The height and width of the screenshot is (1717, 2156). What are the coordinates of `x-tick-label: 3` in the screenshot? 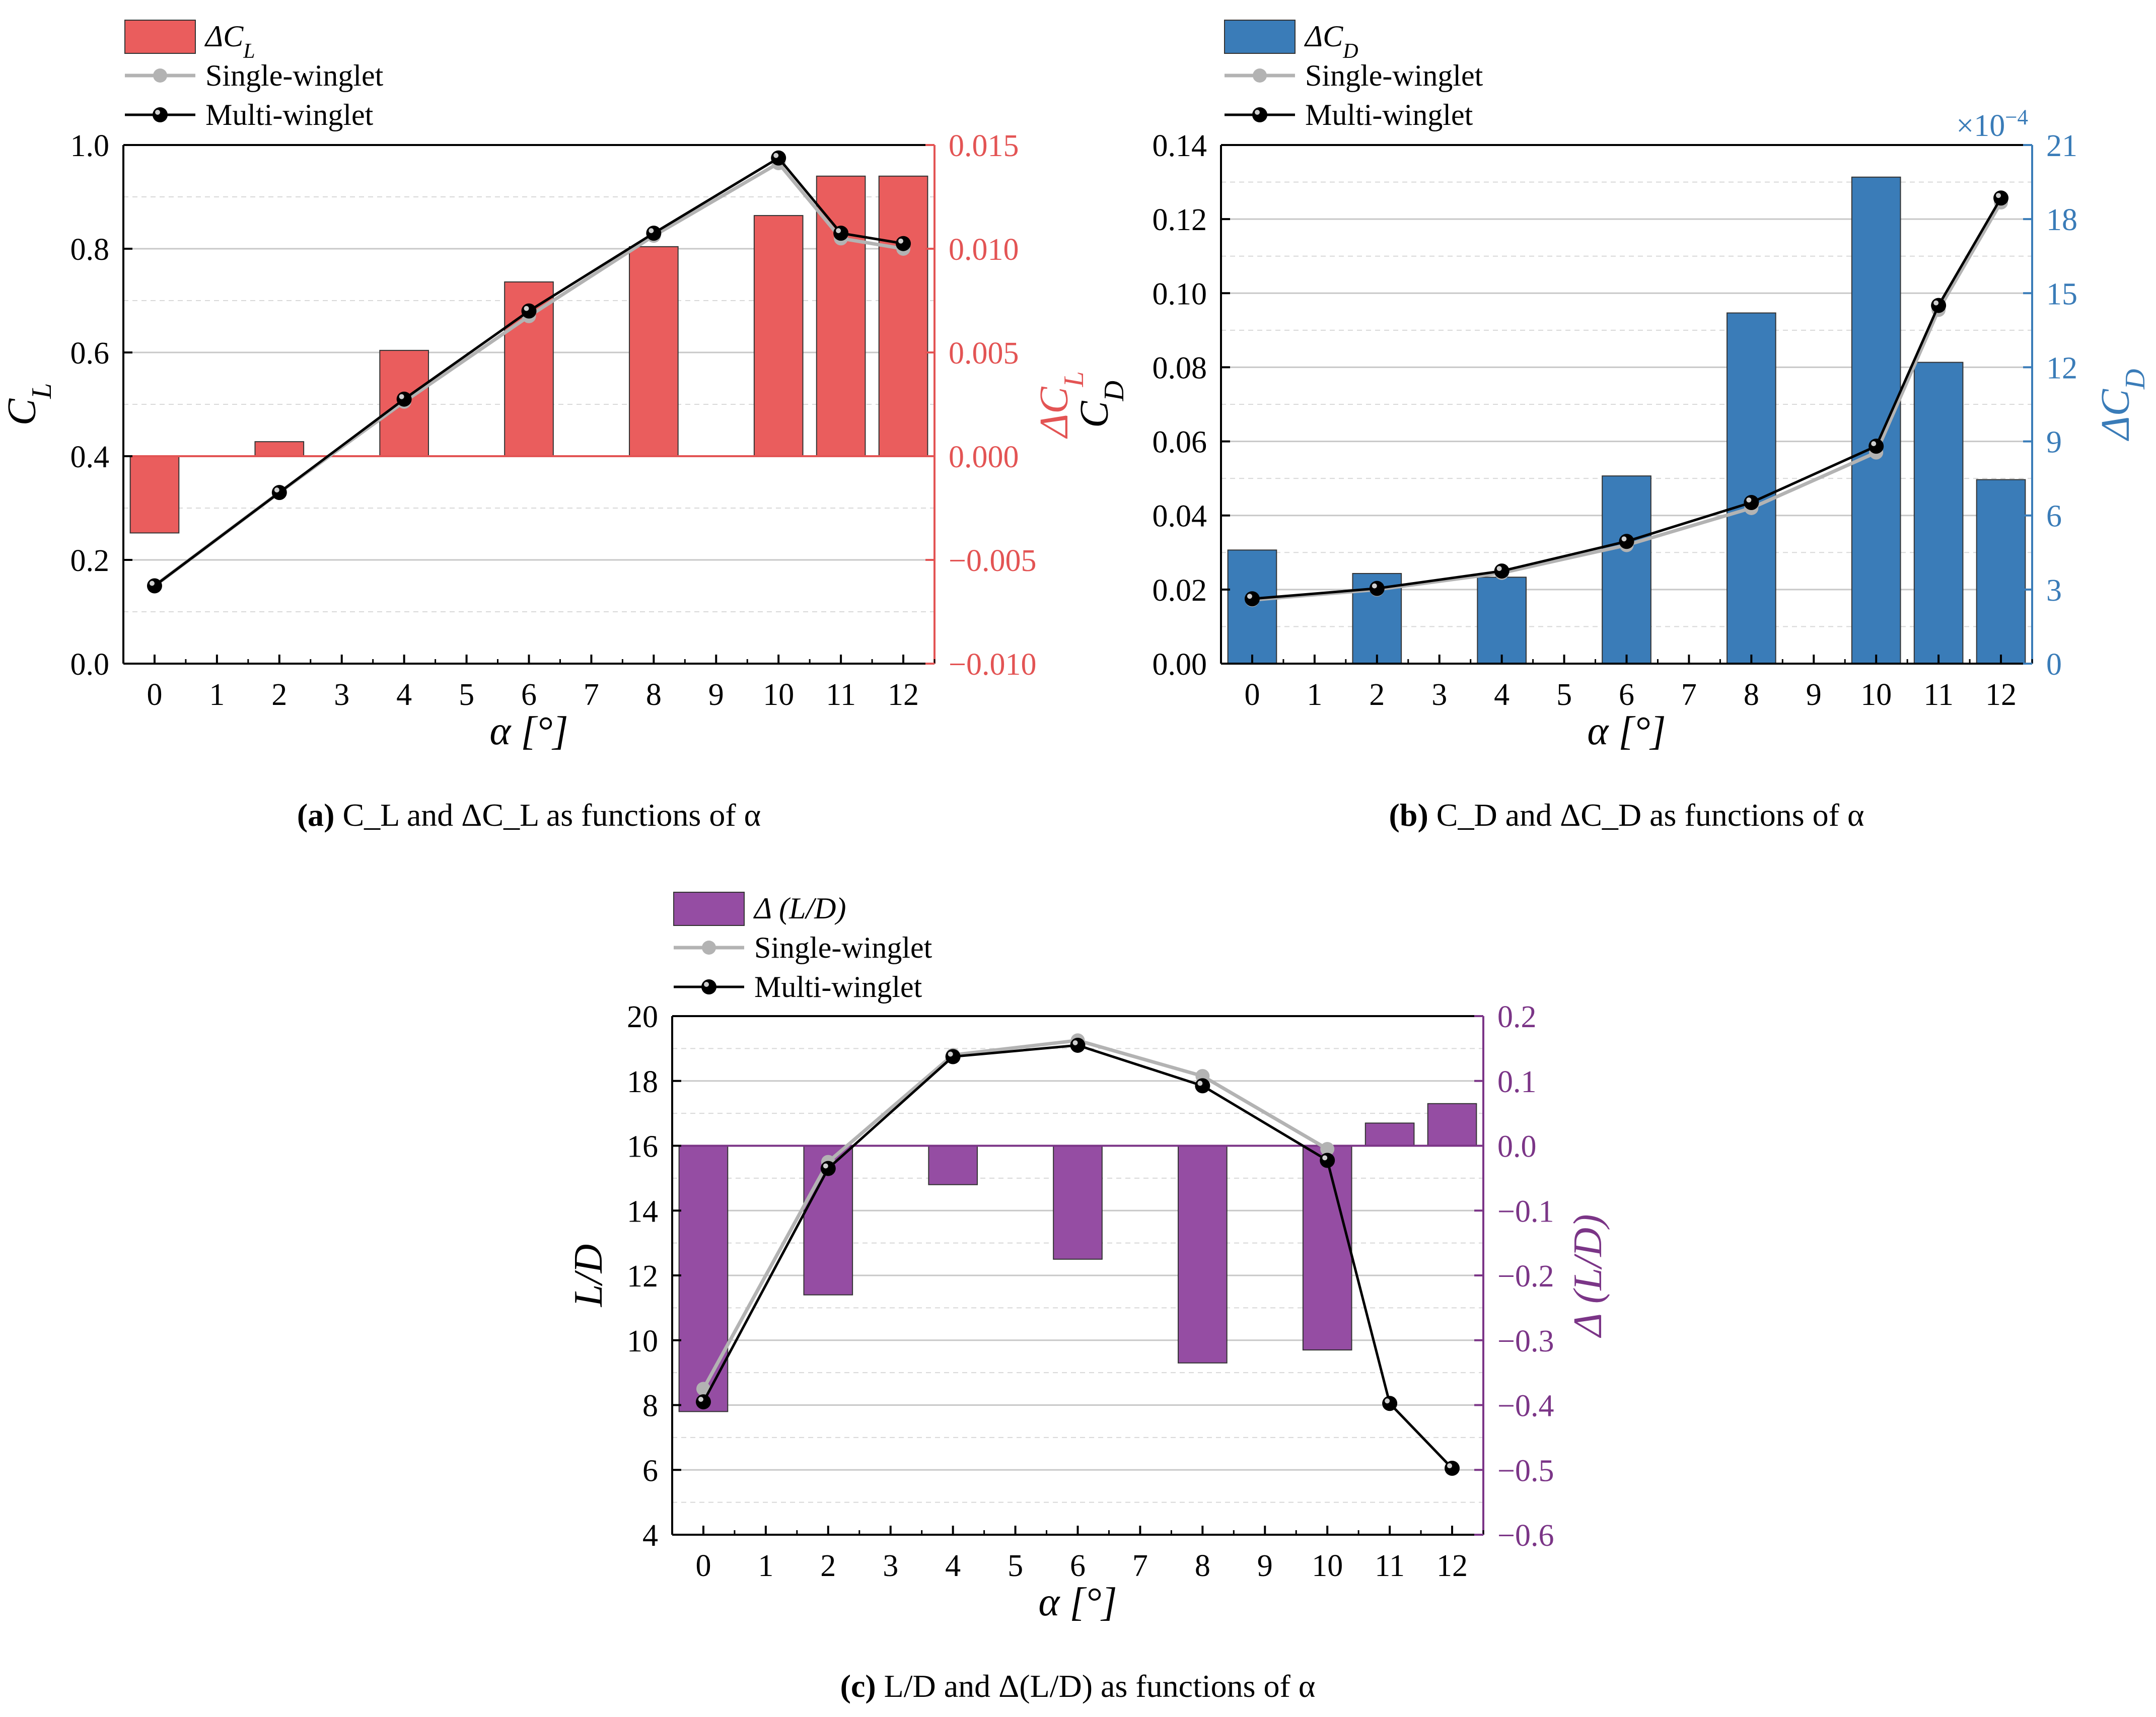 It's located at (890, 1566).